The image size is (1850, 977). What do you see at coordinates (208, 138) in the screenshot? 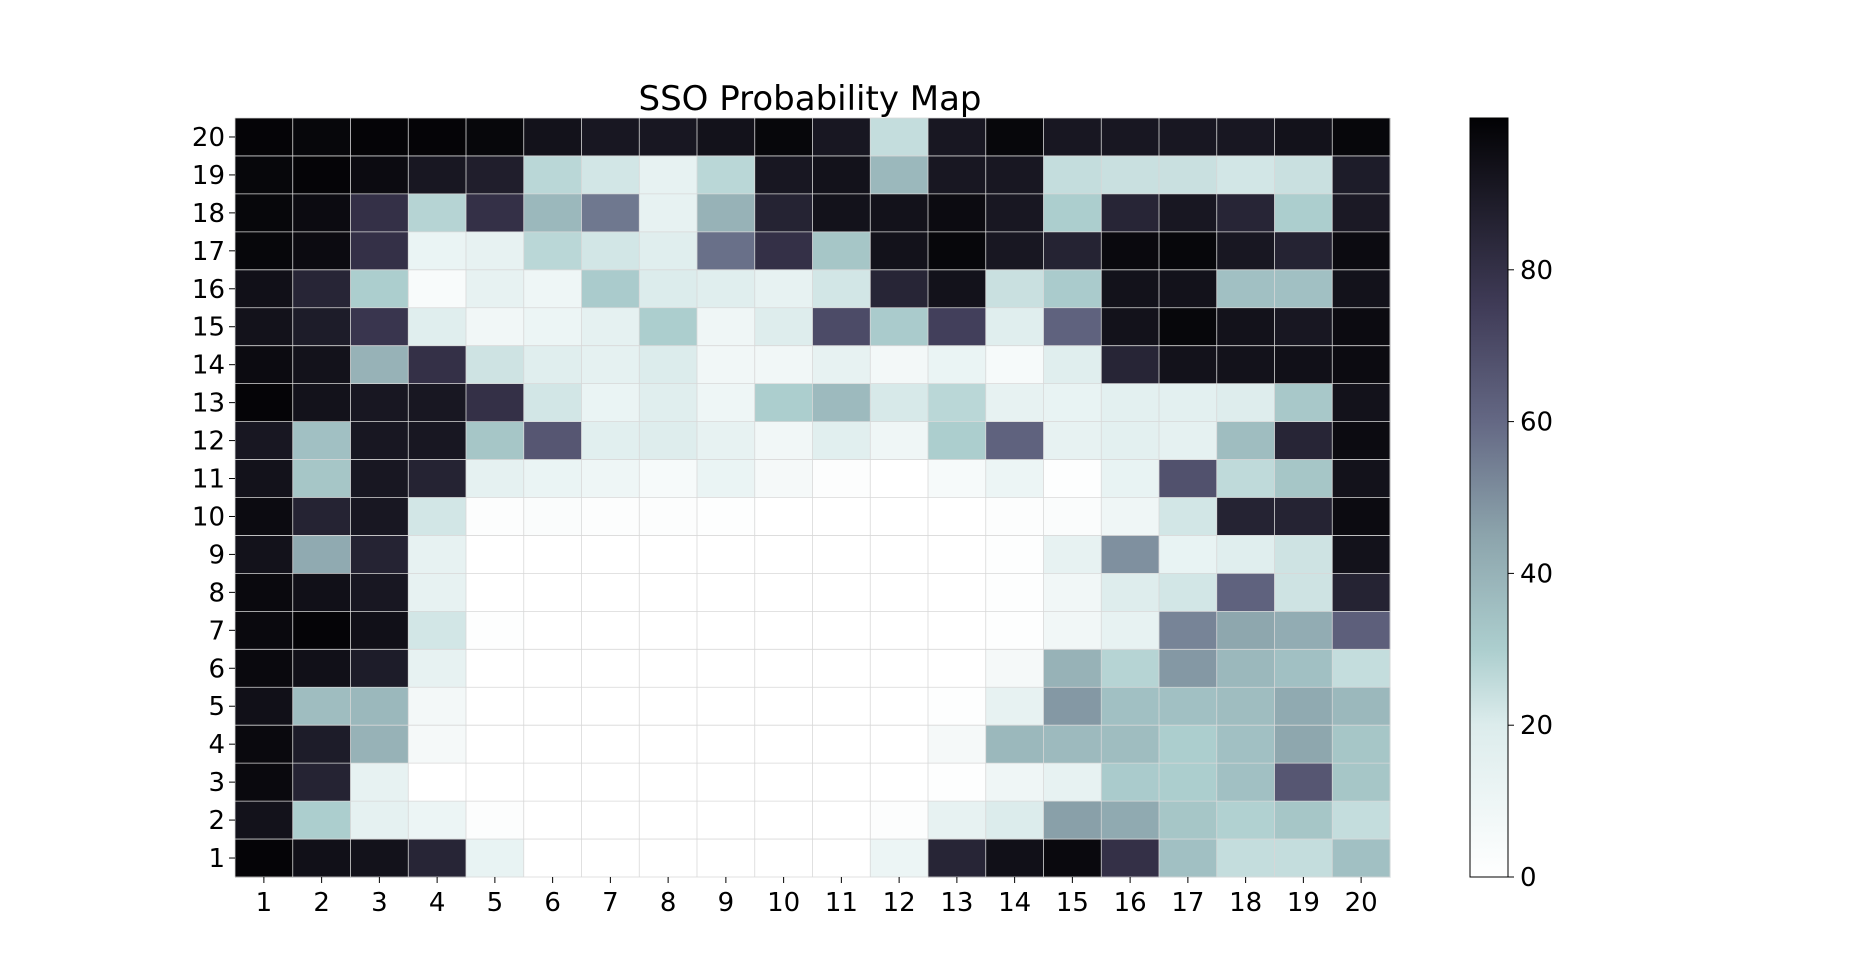
I see `y-tick-label: 20` at bounding box center [208, 138].